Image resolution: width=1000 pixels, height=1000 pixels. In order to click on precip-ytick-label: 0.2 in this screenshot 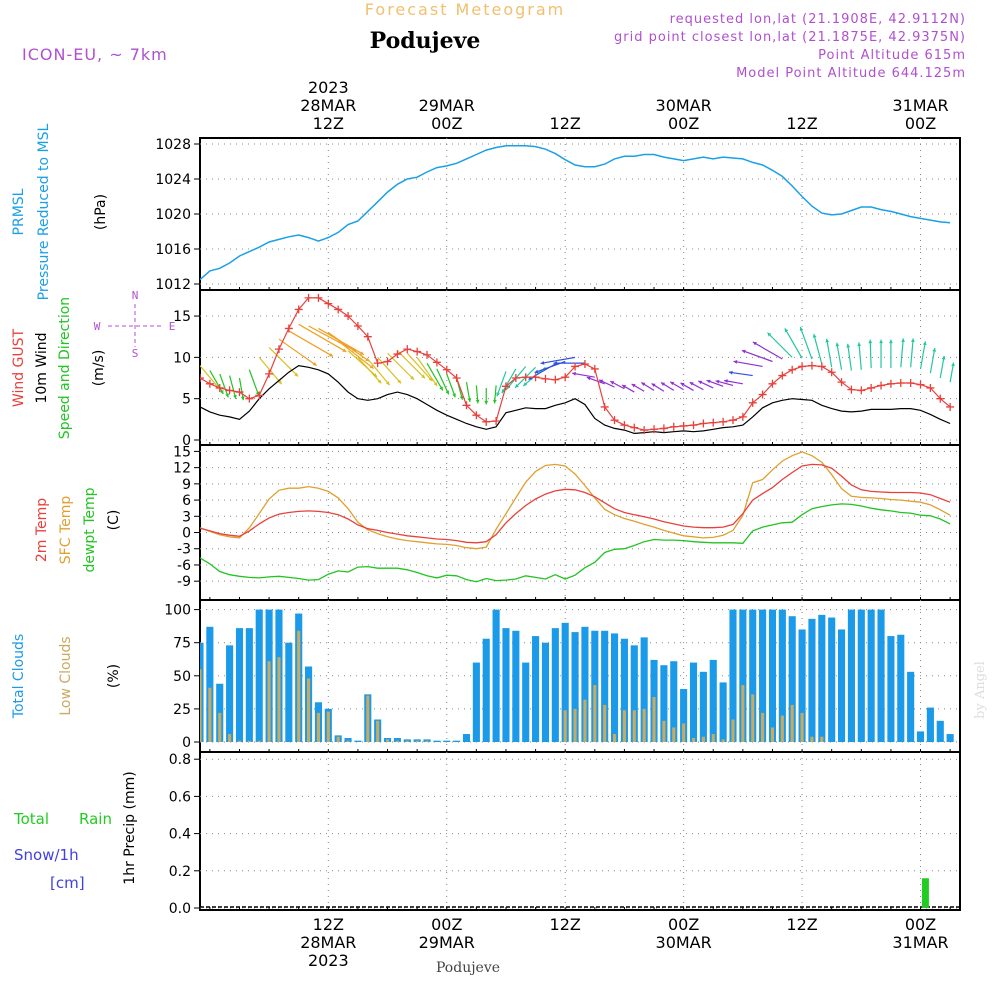, I will do `click(180, 872)`.